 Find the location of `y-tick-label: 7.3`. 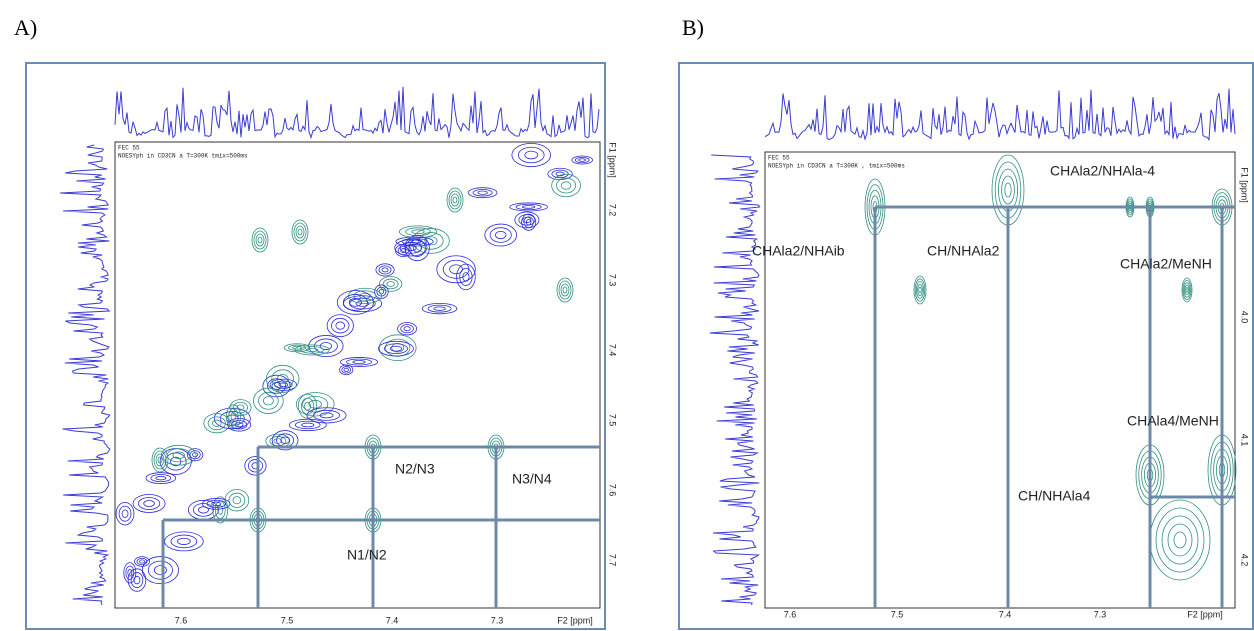

y-tick-label: 7.3 is located at coordinates (613, 280).